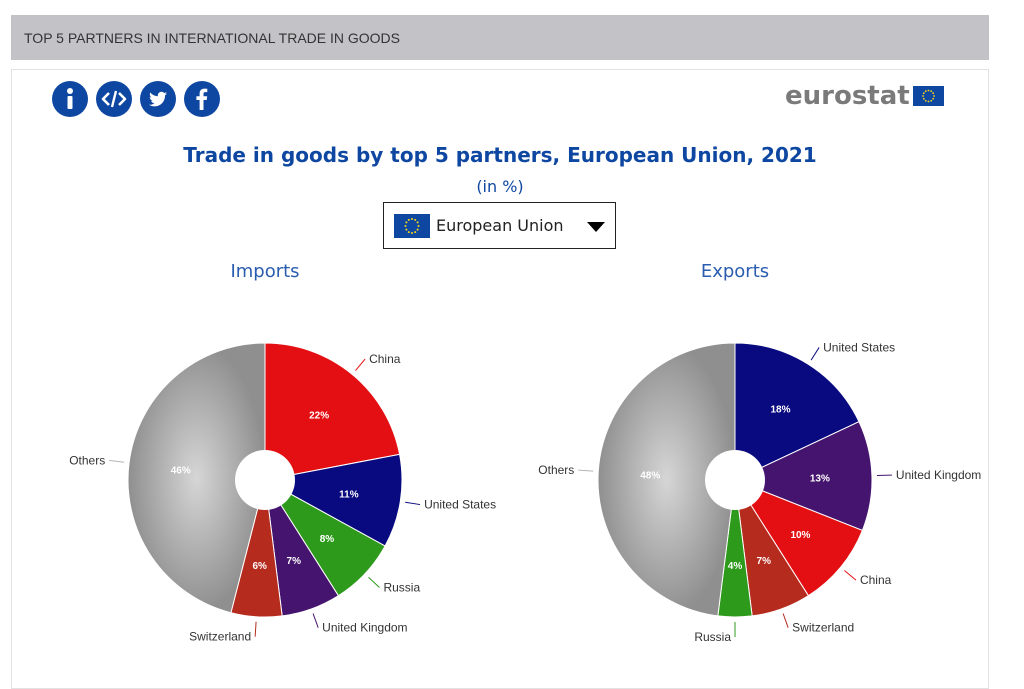  What do you see at coordinates (116, 461) in the screenshot?
I see `imports-leader-others` at bounding box center [116, 461].